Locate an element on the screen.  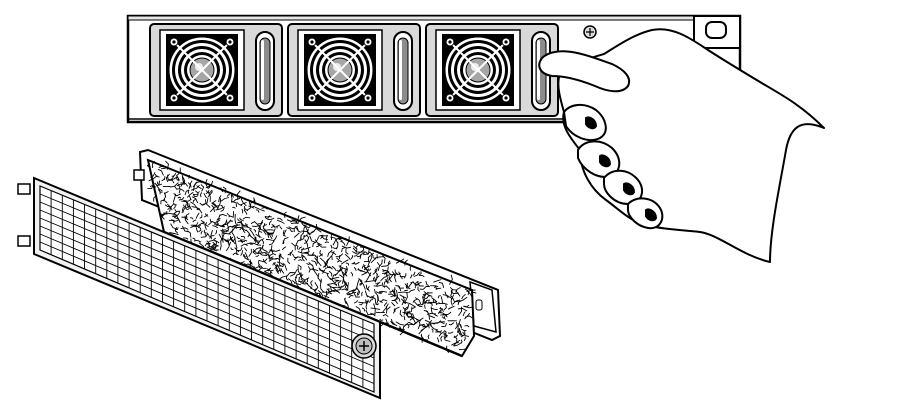
grille-side-tab-top is located at coordinates (24, 189).